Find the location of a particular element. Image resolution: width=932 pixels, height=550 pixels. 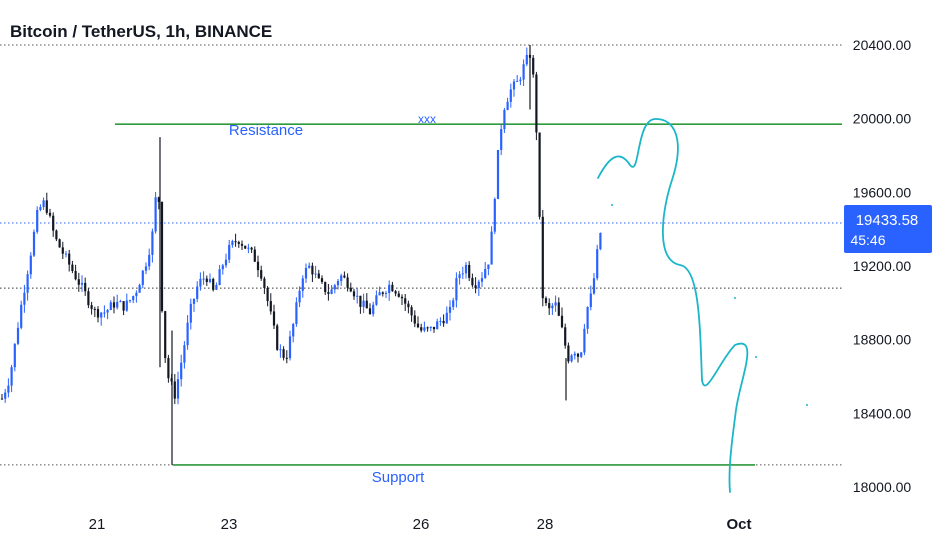

y-tick-label: 18000.00 is located at coordinates (882, 487).